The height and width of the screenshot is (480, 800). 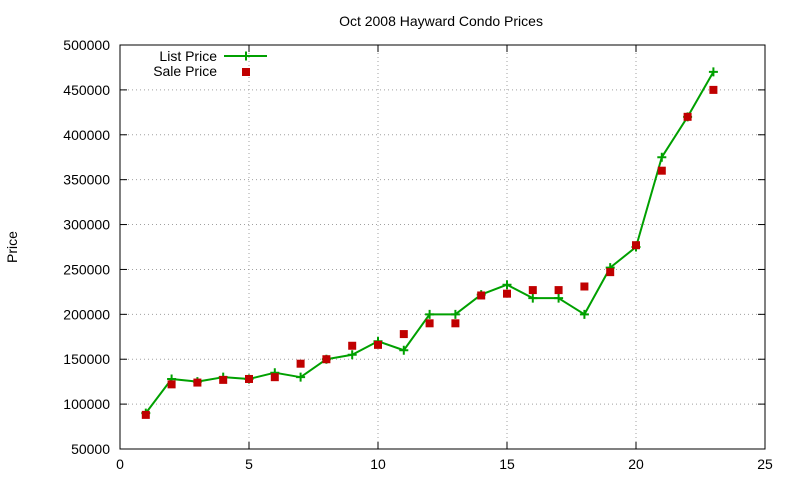 I want to click on y-tick-label: 50000, so click(x=90, y=449).